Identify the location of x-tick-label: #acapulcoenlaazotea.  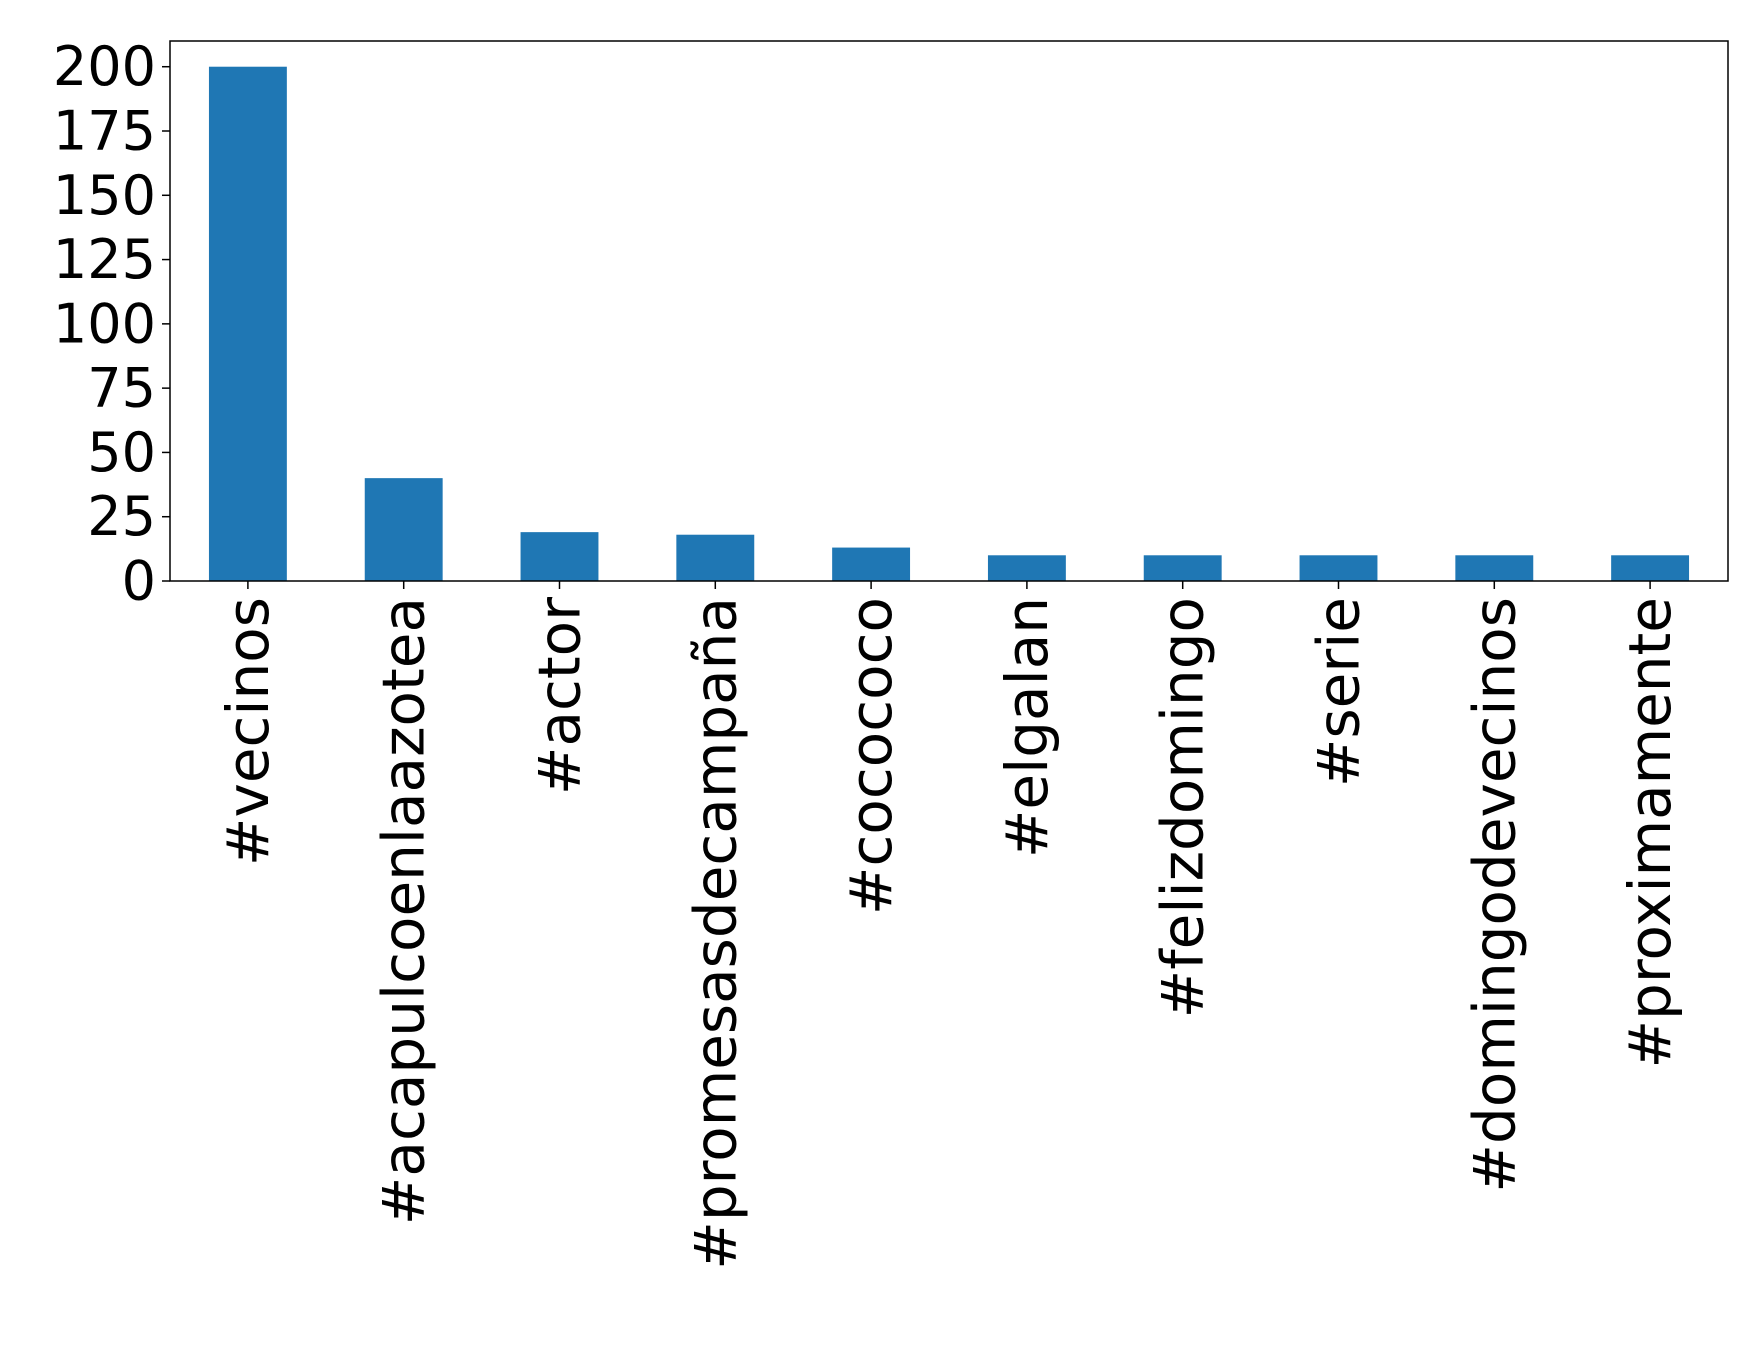
(404, 911).